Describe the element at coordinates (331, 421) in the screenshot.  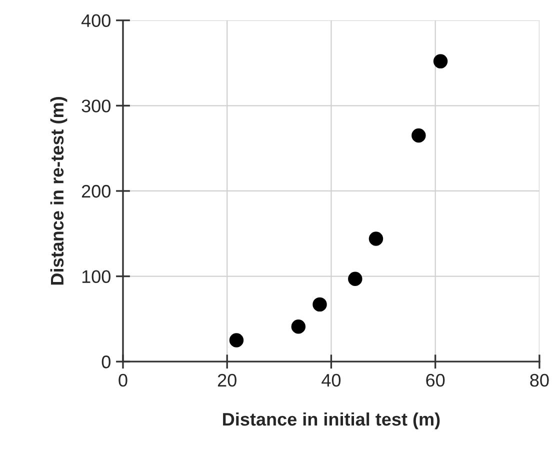
I see `x-axis-title: Distance in initial test (m)` at that location.